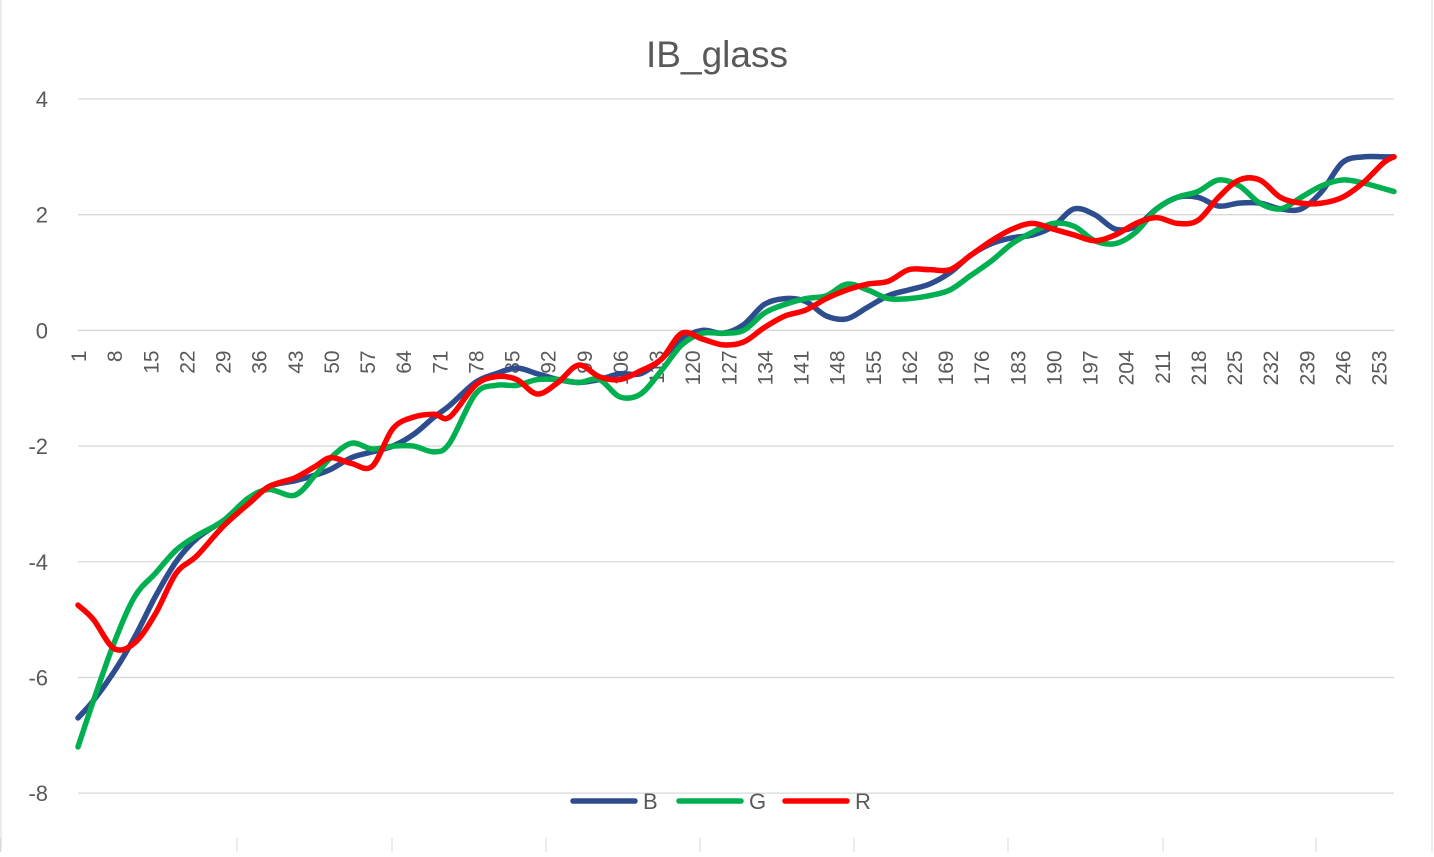 This screenshot has height=857, width=1434. I want to click on x-tick-label: 246, so click(1343, 367).